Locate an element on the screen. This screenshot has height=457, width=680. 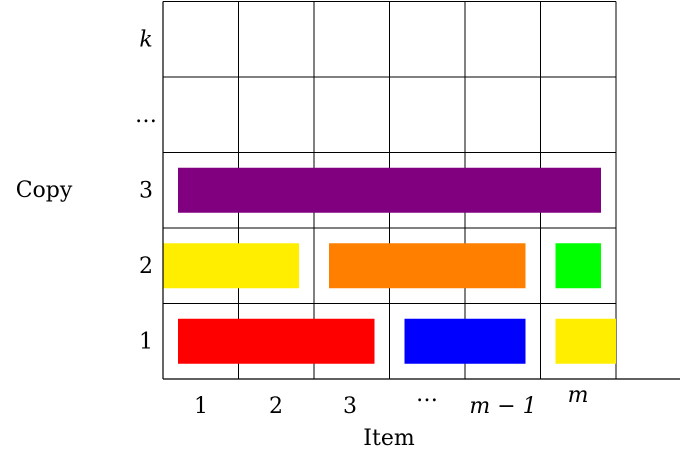
row-label: 3 is located at coordinates (146, 190).